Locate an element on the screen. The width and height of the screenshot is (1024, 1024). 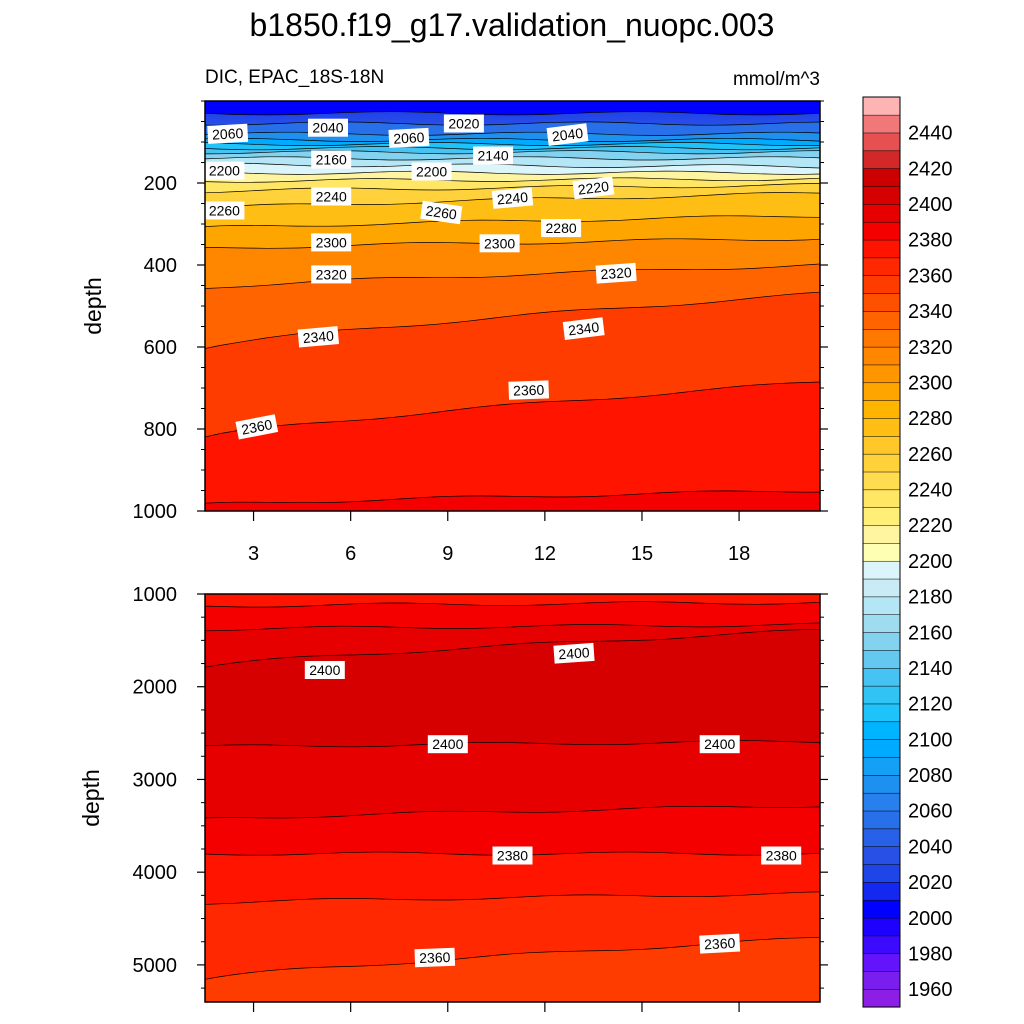
upper-contour-label: 2060 is located at coordinates (409, 137).